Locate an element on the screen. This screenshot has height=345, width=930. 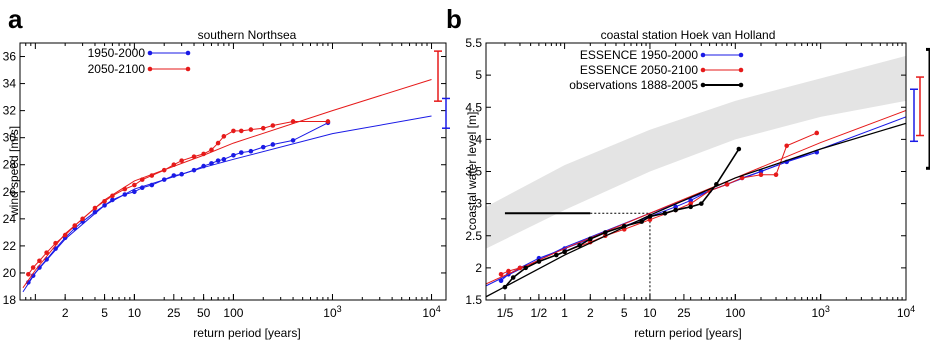
x-tick-label: 1/2 is located at coordinates (539, 313).